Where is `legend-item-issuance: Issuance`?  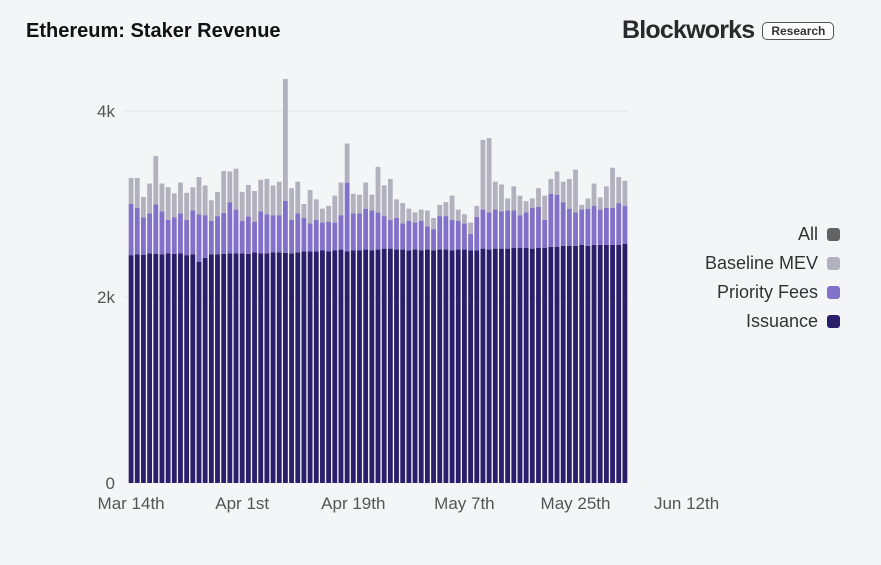
legend-item-issuance: Issuance is located at coordinates (740, 321).